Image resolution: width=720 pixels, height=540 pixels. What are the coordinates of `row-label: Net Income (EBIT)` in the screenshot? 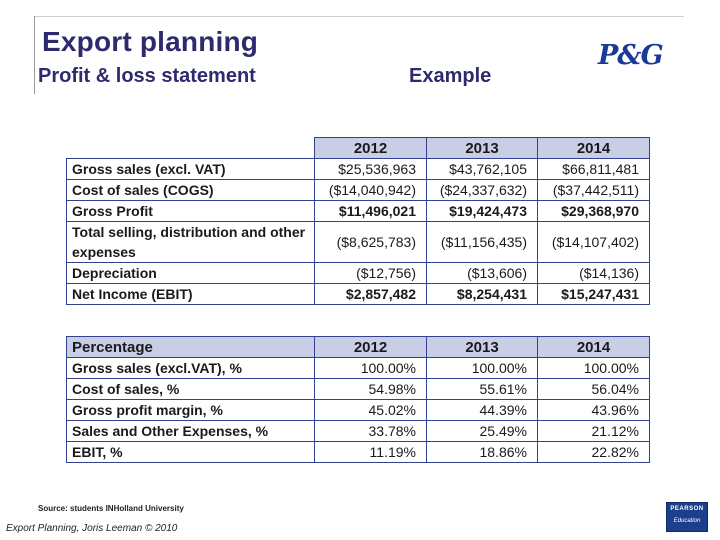 It's located at (190, 294).